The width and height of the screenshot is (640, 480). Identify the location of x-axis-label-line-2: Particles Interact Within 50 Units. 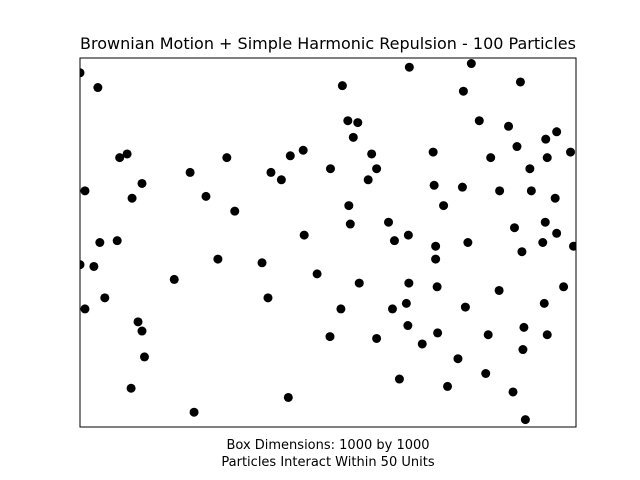
(327, 462).